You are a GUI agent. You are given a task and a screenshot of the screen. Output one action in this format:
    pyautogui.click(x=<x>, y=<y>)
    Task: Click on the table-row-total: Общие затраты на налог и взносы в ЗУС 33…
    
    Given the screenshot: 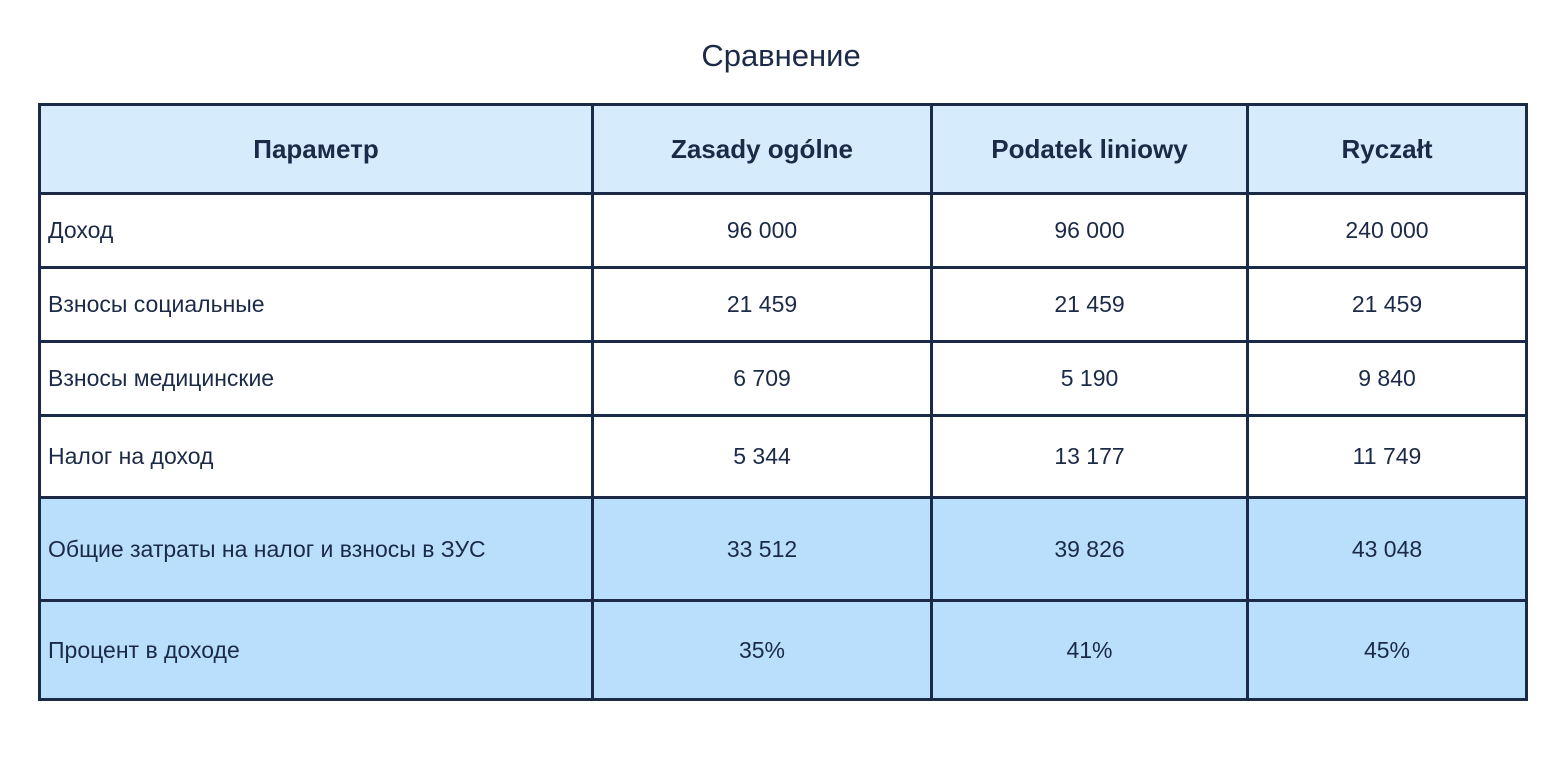 What is the action you would take?
    pyautogui.click(x=783, y=549)
    